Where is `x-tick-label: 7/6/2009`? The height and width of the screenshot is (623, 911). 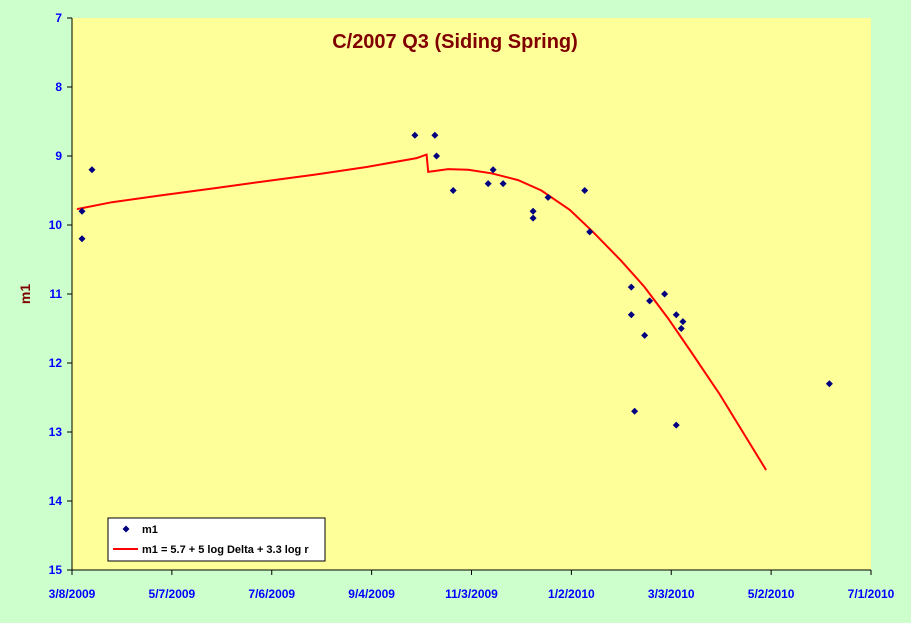
x-tick-label: 7/6/2009 is located at coordinates (271, 594).